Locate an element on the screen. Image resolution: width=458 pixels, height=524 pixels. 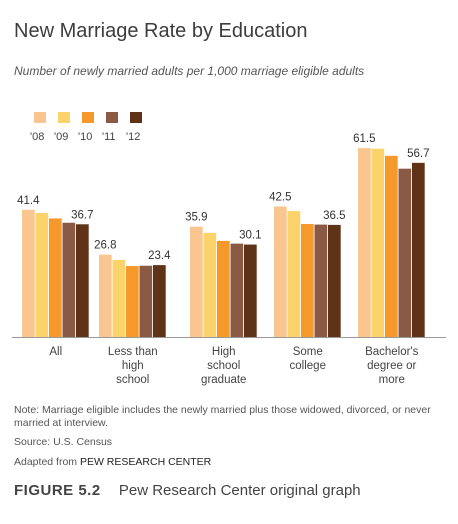
data-label: 30.1 is located at coordinates (250, 236).